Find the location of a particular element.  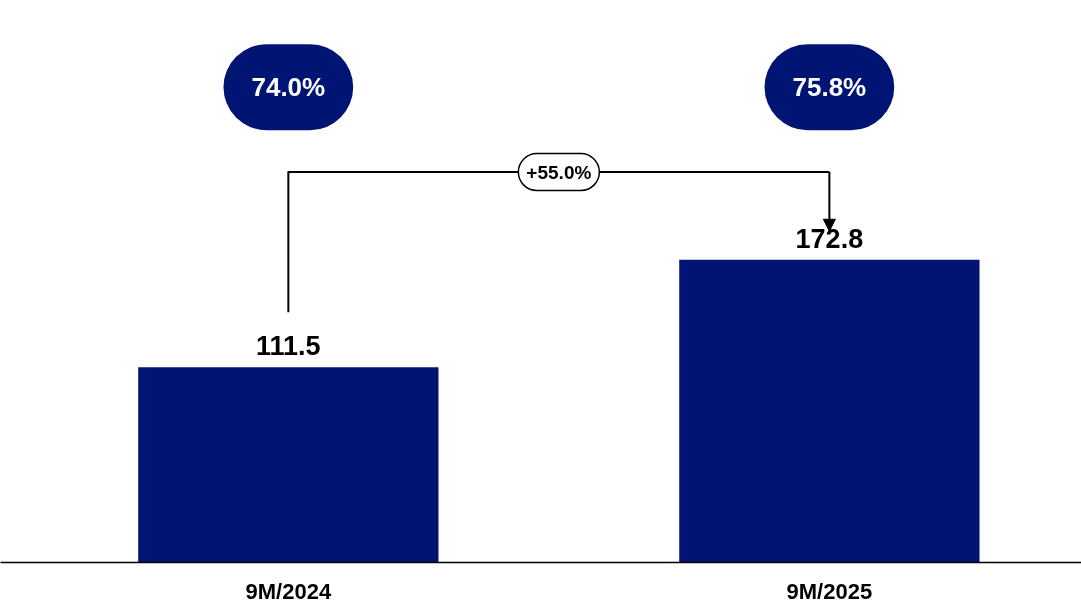

text: 74.0% is located at coordinates (288, 87).